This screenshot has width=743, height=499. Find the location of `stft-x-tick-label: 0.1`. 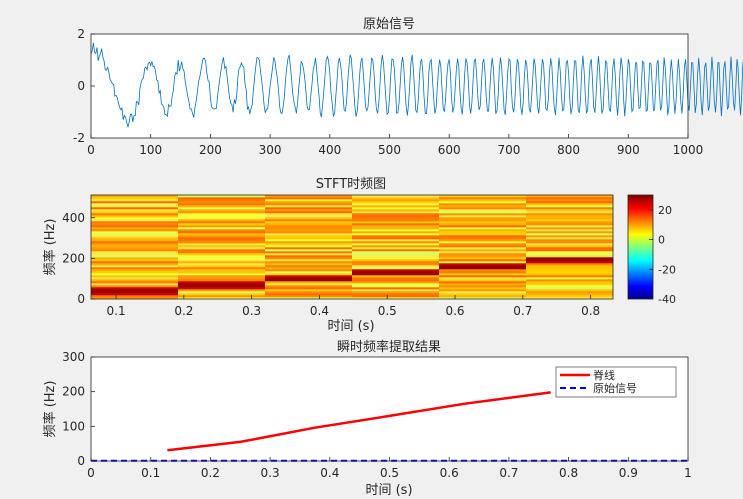

stft-x-tick-label: 0.1 is located at coordinates (116, 311).